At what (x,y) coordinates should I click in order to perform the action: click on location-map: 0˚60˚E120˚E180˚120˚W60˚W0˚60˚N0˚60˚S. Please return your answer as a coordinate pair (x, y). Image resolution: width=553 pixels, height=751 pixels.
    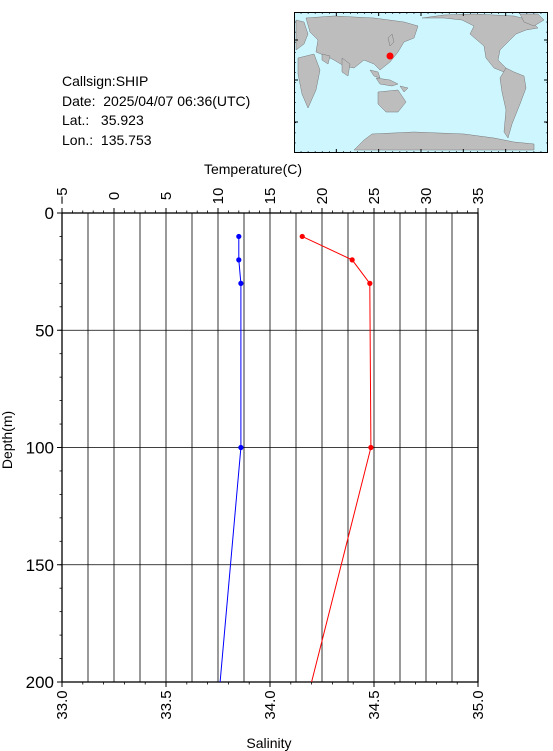
    Looking at the image, I should click on (421, 82).